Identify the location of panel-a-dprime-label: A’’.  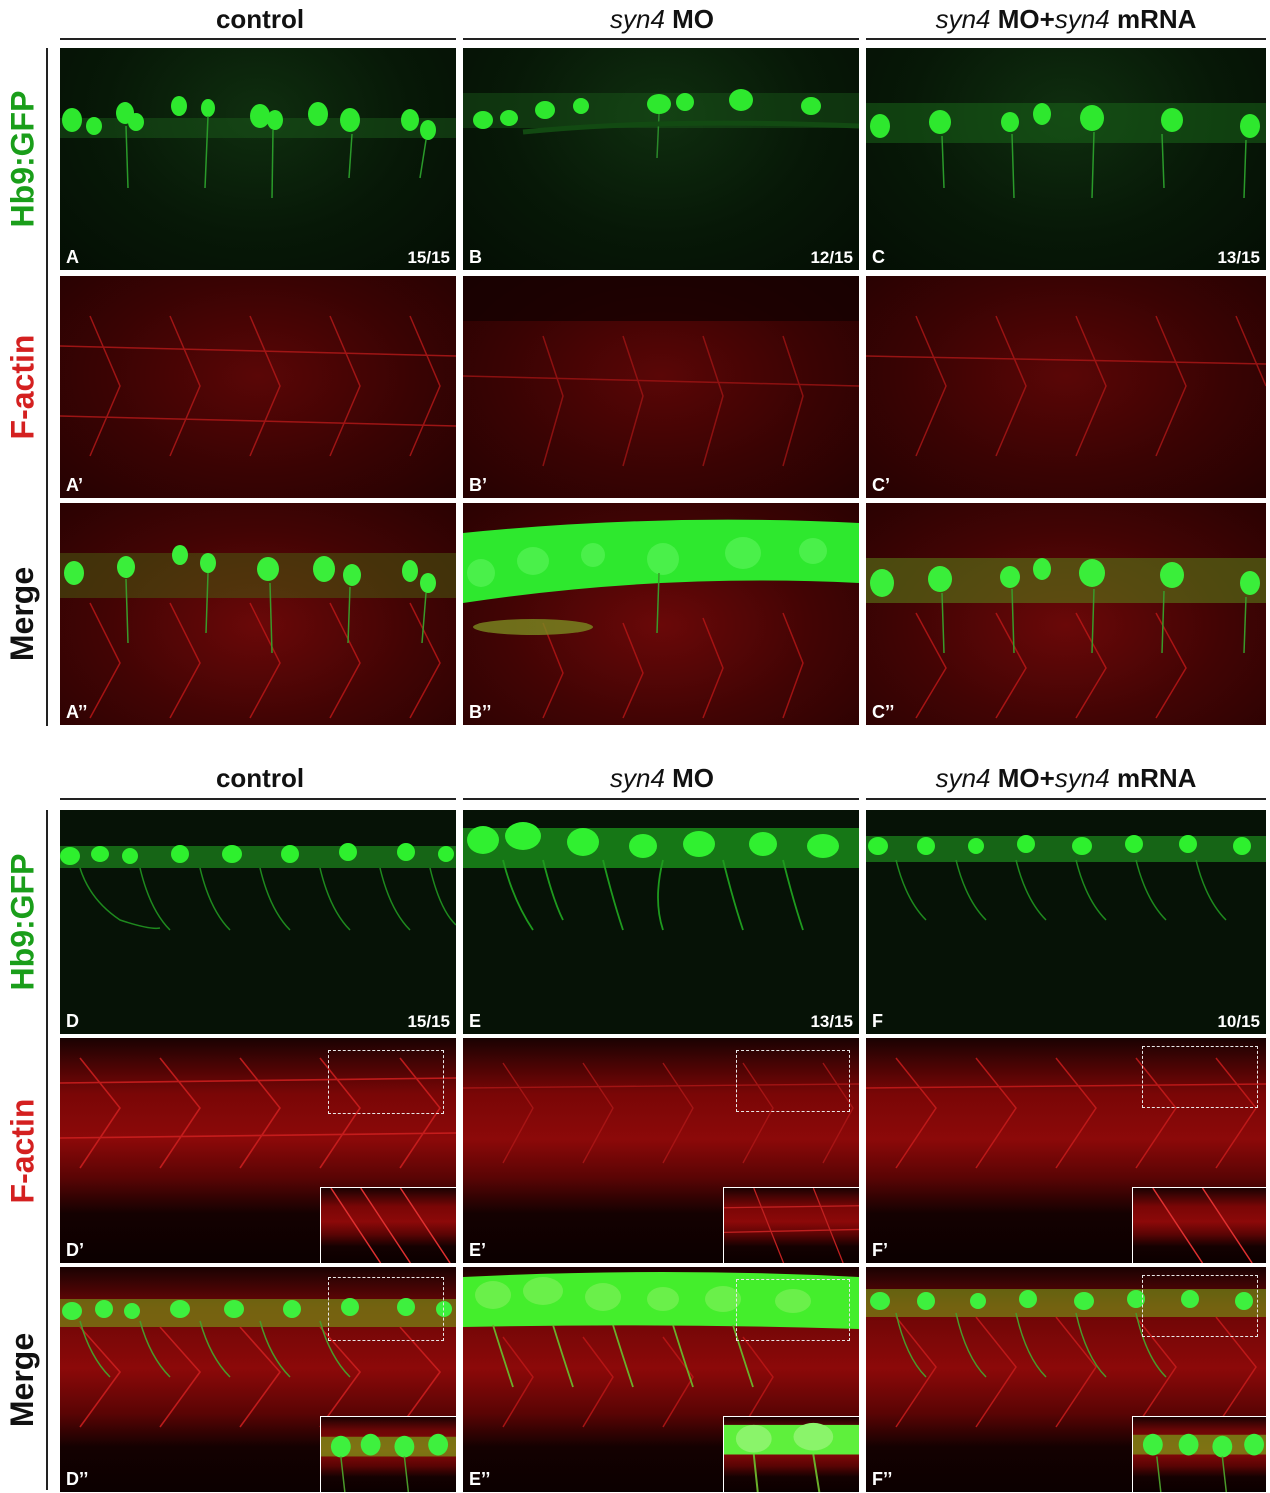
(77, 712).